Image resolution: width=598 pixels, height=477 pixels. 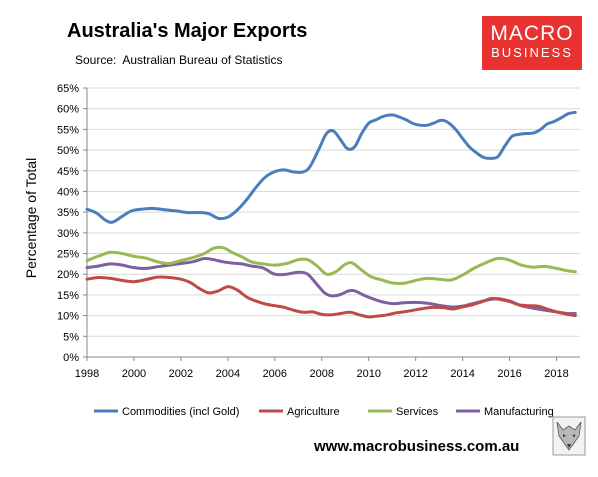 I want to click on y-tick-label: 0%, so click(x=71, y=358).